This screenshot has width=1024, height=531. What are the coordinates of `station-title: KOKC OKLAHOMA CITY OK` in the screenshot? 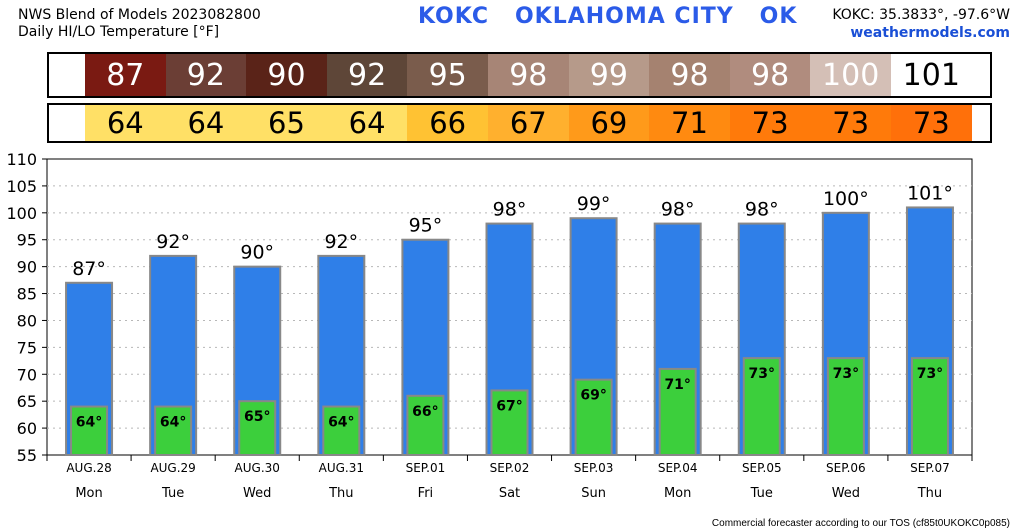 It's located at (608, 16).